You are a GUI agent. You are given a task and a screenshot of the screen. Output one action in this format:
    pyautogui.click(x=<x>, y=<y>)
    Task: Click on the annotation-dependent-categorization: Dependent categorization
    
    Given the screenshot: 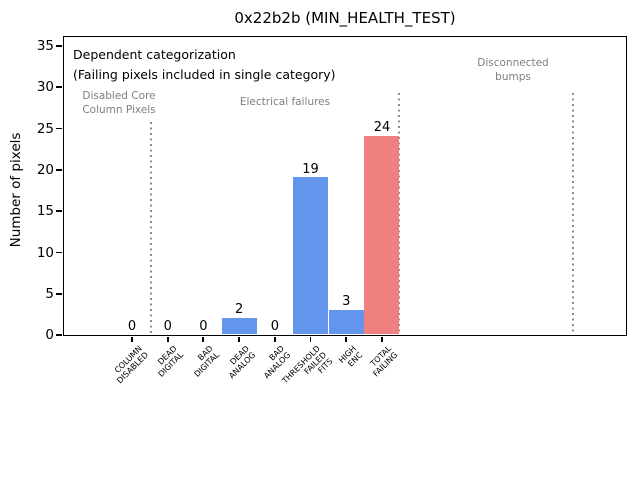 What is the action you would take?
    pyautogui.click(x=154, y=54)
    